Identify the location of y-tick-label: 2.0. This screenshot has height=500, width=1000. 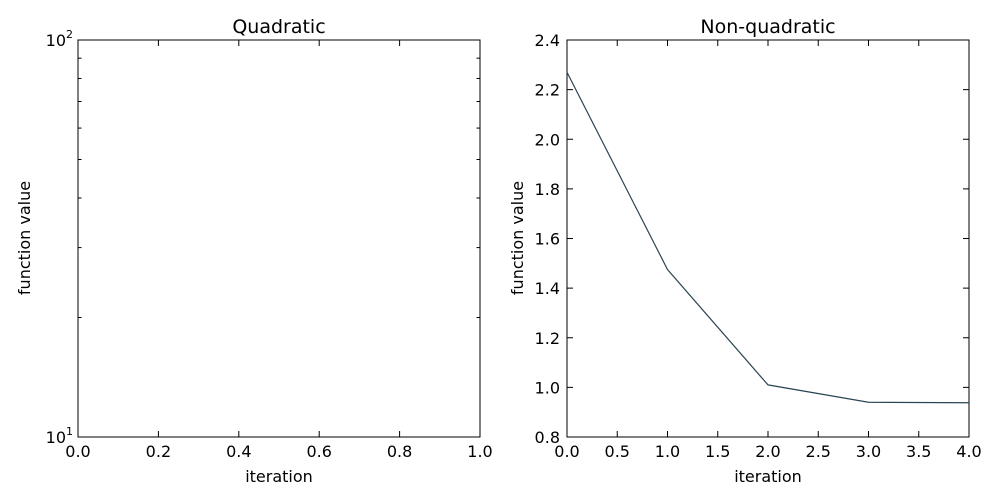
(547, 139).